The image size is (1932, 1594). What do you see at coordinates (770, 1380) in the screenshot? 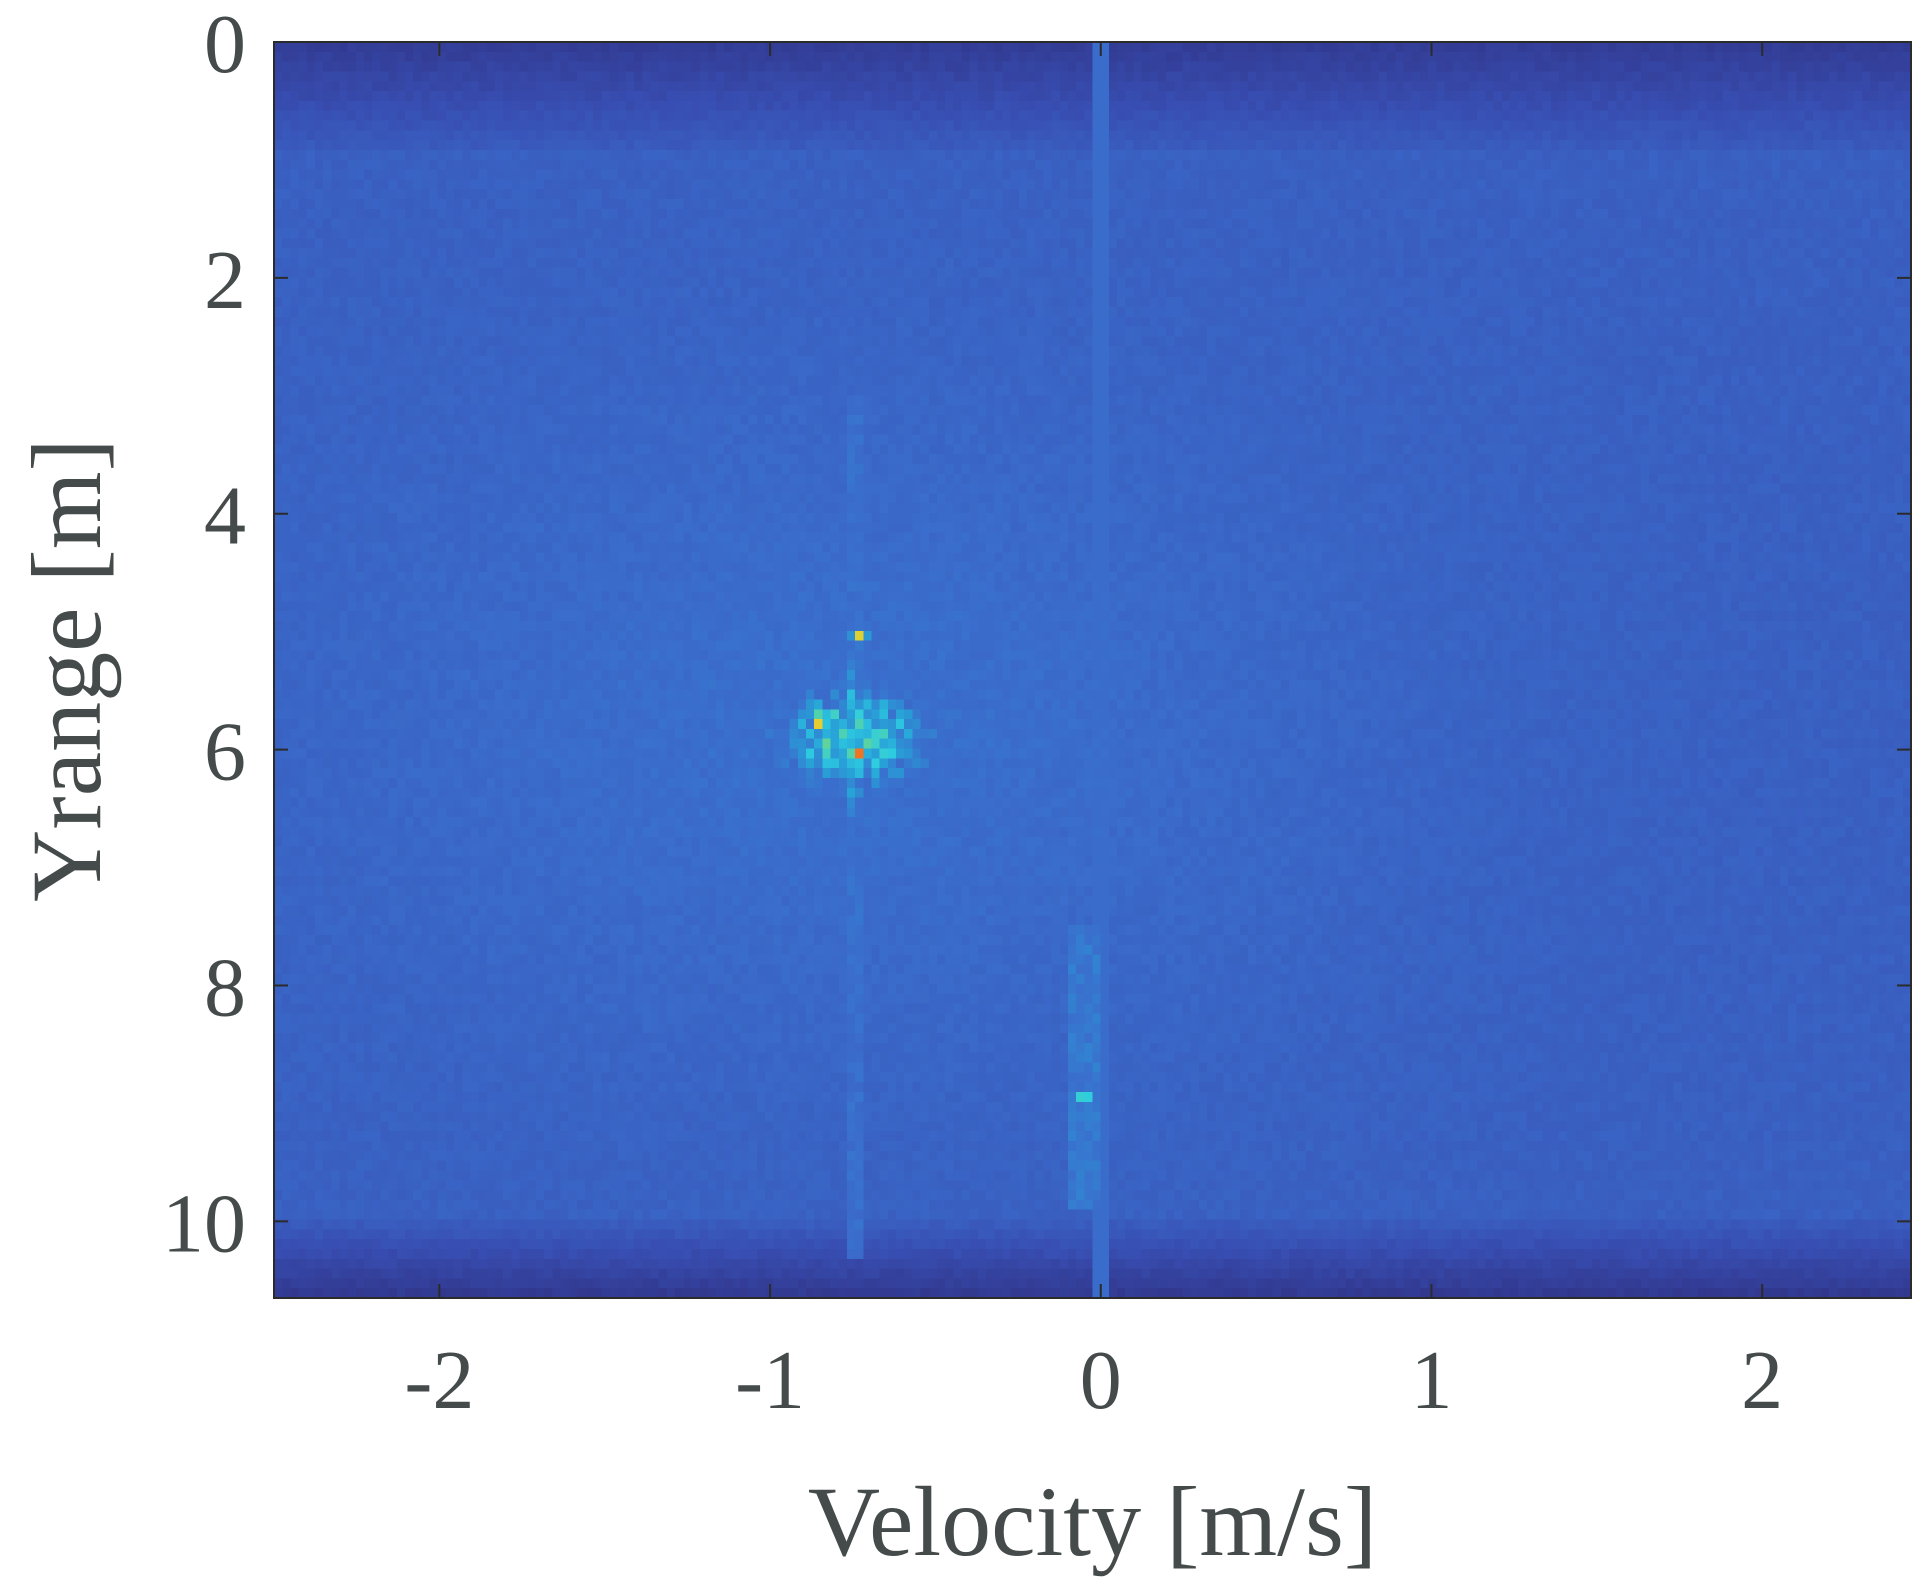
I see `x-tick-label: -1` at bounding box center [770, 1380].